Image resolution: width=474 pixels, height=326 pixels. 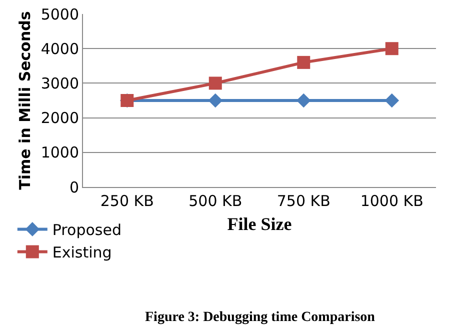 I want to click on y-tick-label: 0, so click(x=74, y=187).